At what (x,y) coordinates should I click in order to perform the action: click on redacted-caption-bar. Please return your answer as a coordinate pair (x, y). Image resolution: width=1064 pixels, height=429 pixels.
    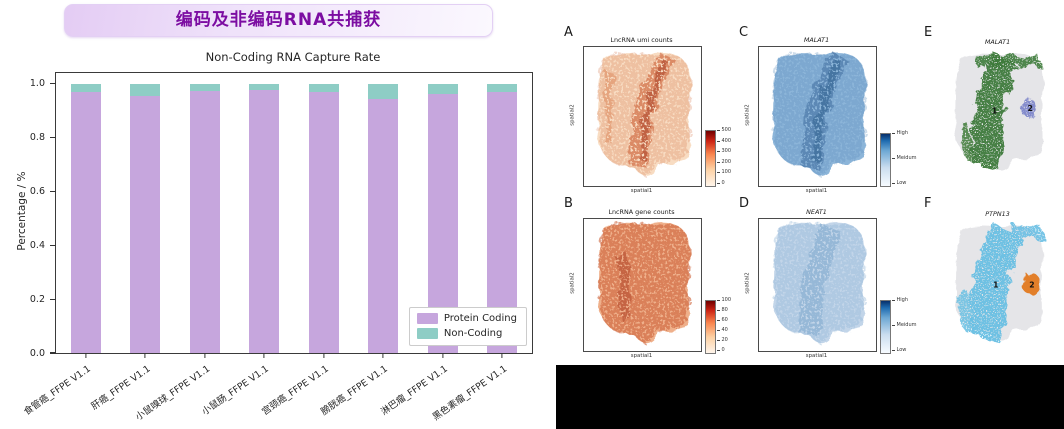
    Looking at the image, I should click on (810, 397).